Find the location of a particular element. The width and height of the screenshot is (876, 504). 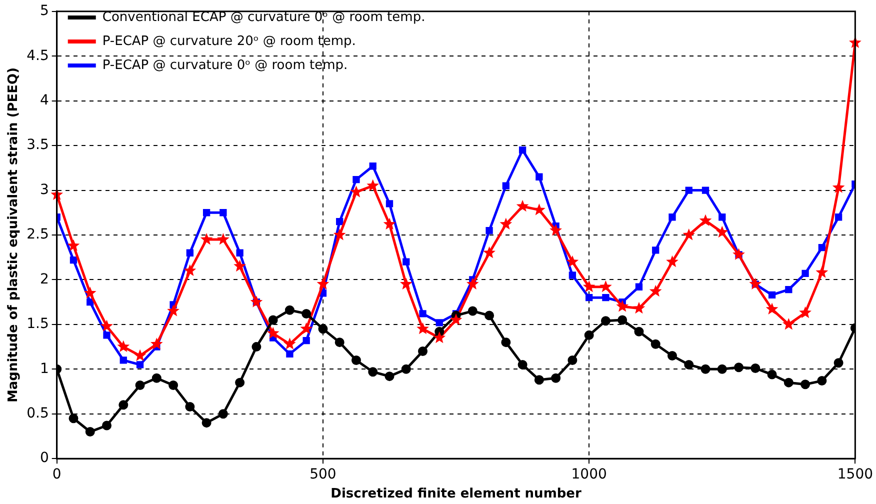

x-tick-label: 1000 is located at coordinates (589, 474).